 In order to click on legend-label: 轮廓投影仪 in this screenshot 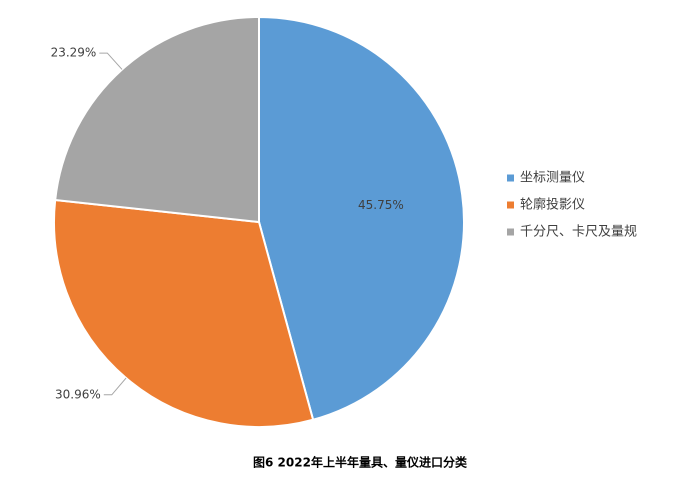, I will do `click(552, 205)`.